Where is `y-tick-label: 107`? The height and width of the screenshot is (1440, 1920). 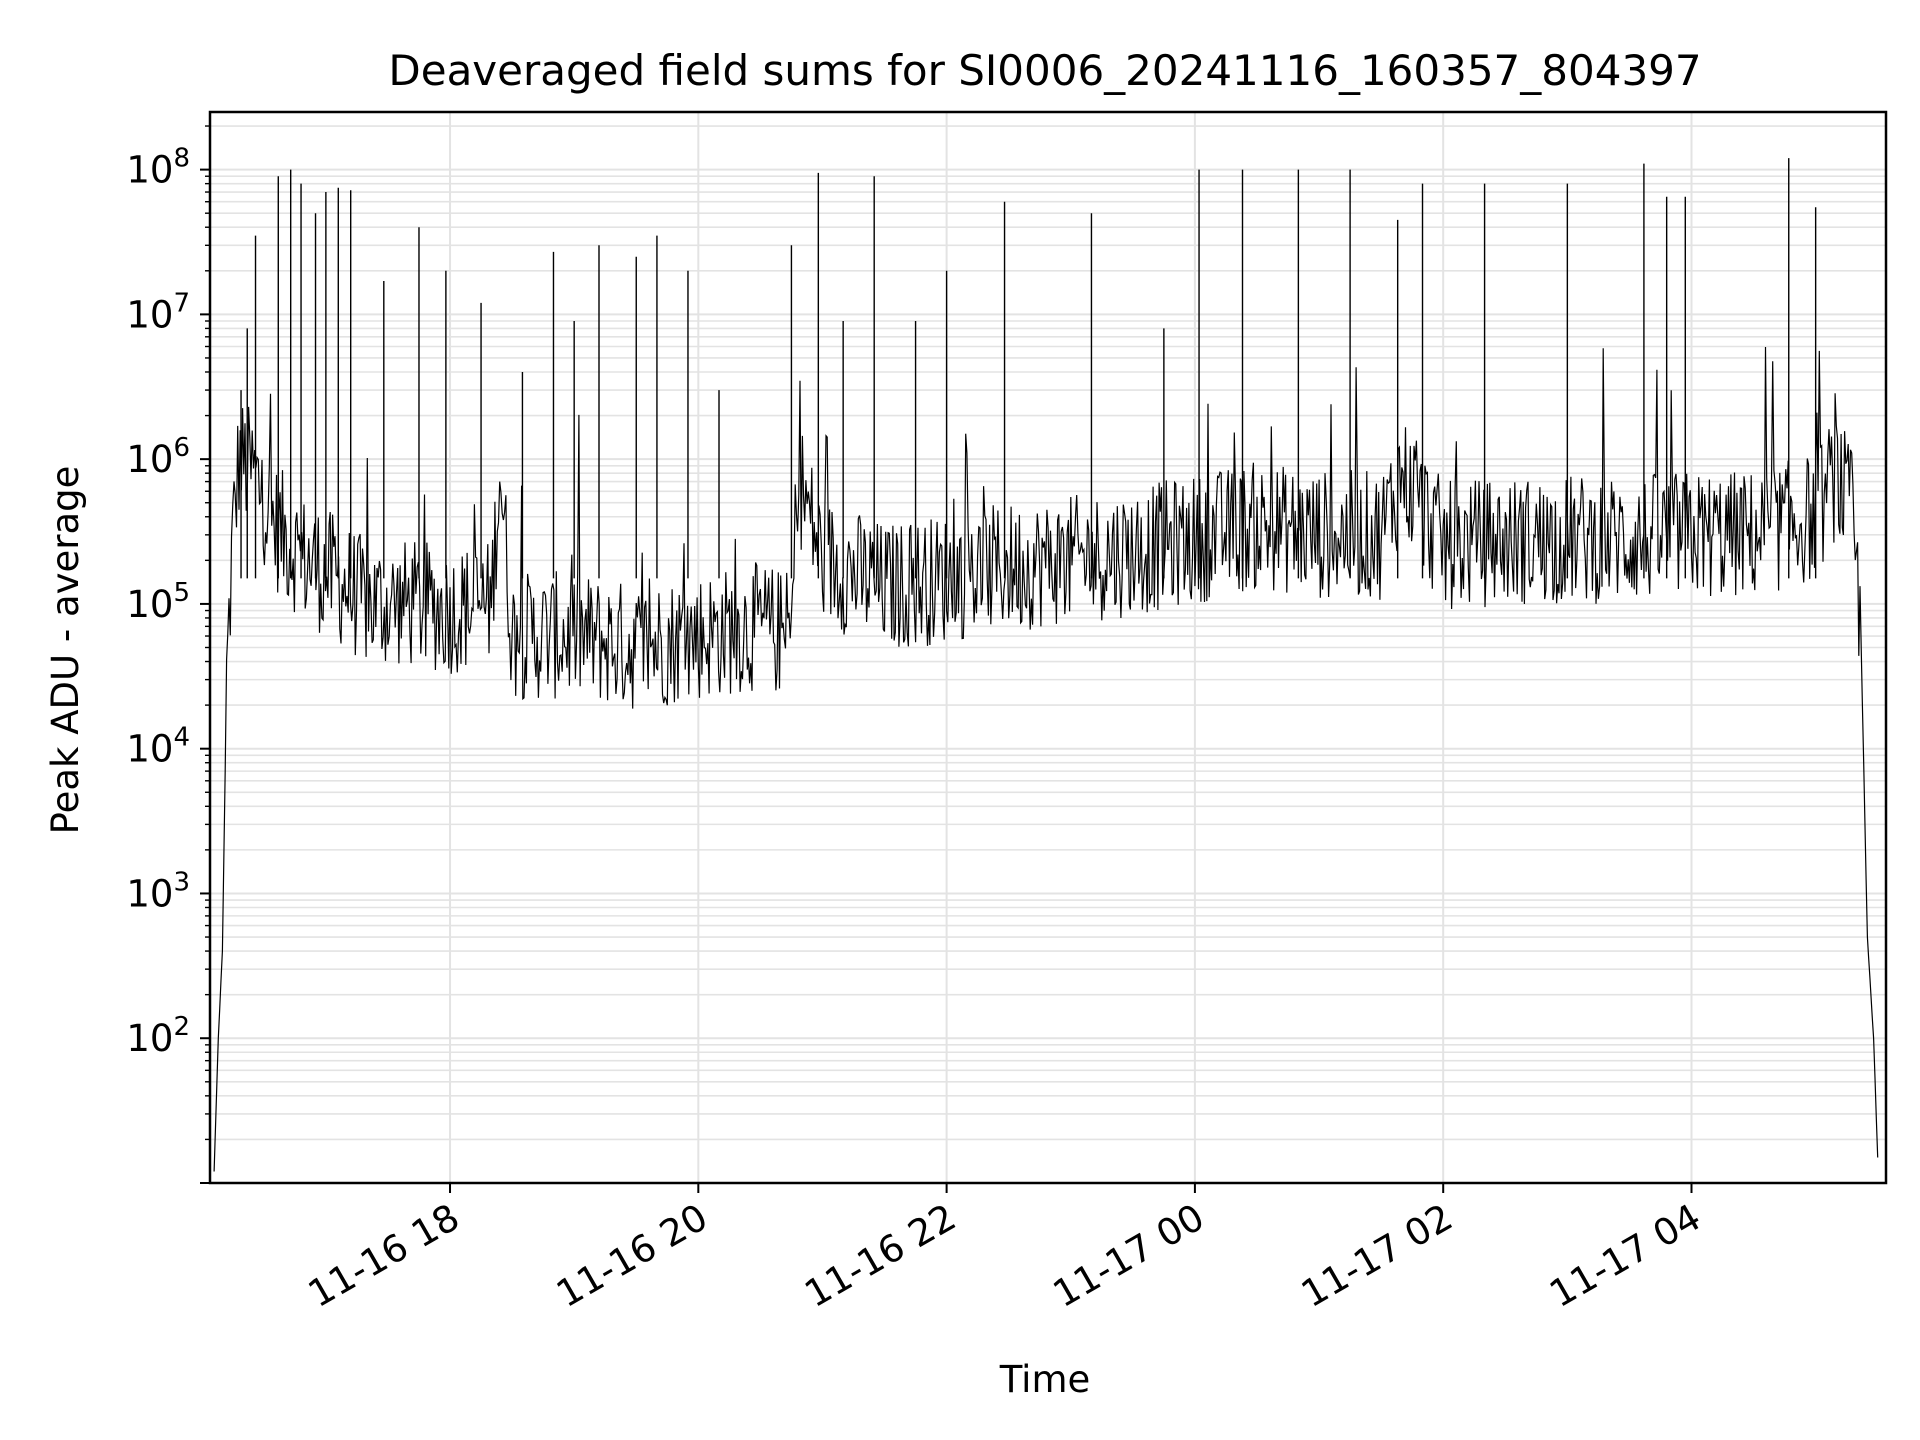 y-tick-label: 107 is located at coordinates (158, 312).